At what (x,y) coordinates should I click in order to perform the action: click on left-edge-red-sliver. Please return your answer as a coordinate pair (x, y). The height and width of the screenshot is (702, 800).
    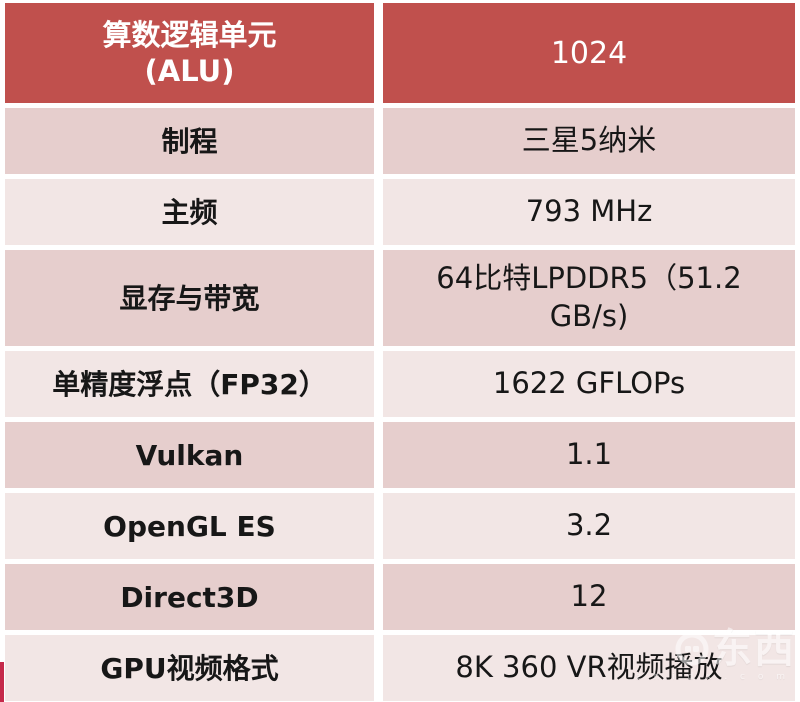
    Looking at the image, I should click on (2, 682).